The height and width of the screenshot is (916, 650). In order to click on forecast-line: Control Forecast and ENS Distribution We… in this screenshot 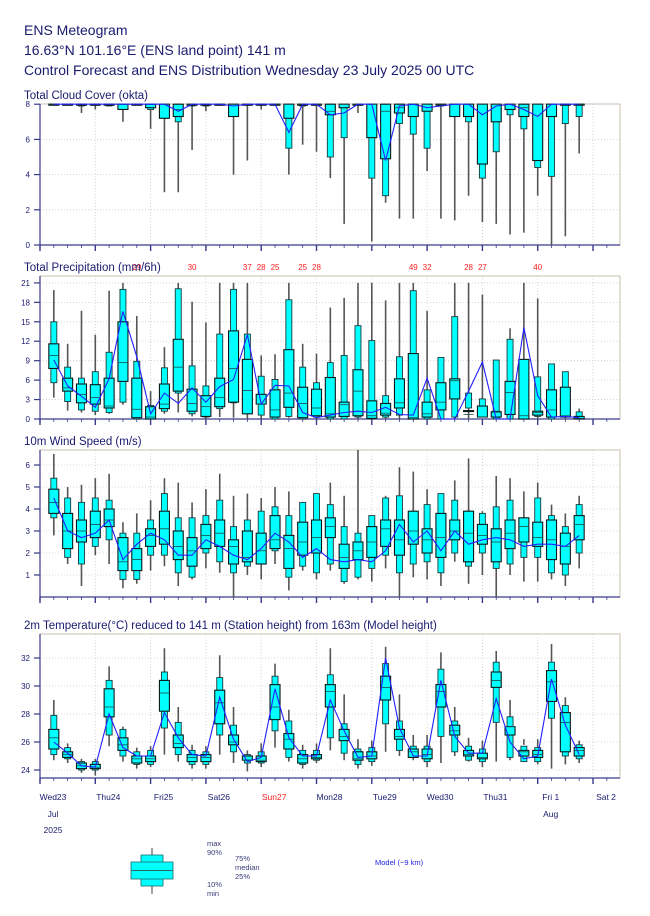, I will do `click(249, 70)`.